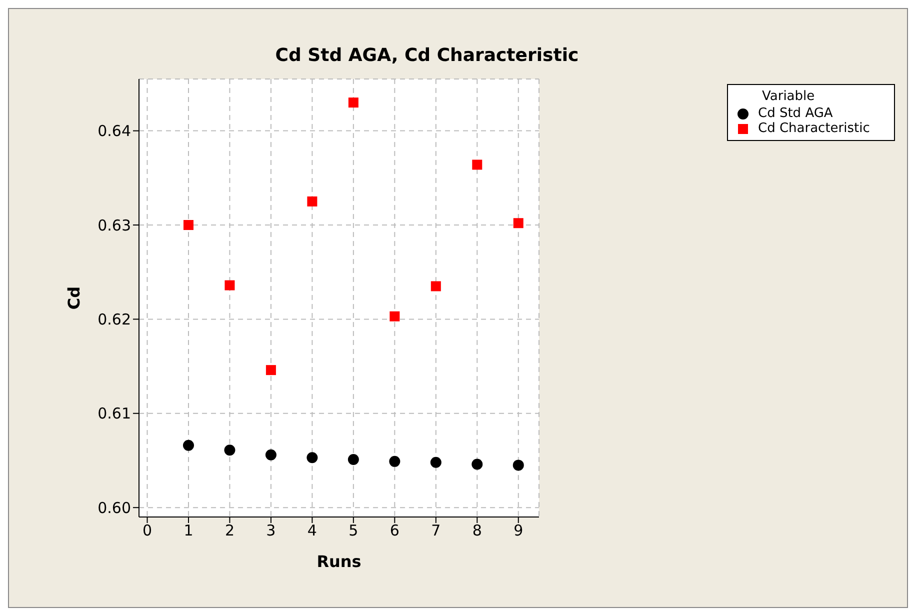 Image resolution: width=916 pixels, height=615 pixels. What do you see at coordinates (114, 413) in the screenshot?
I see `y-tick-label: 0.61` at bounding box center [114, 413].